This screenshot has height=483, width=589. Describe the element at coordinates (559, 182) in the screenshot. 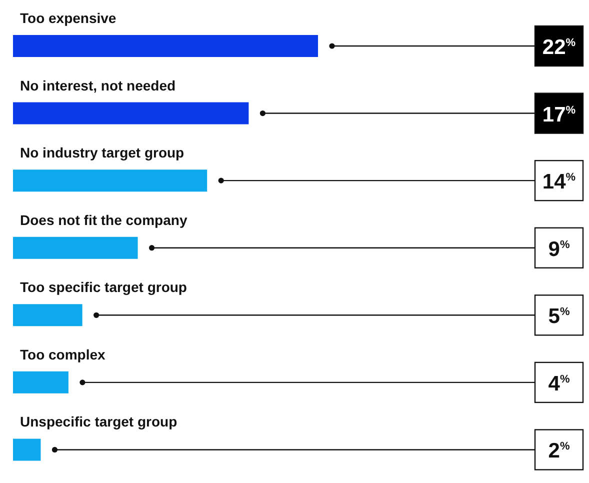

I see `data-label: 14$^{%}$` at that location.